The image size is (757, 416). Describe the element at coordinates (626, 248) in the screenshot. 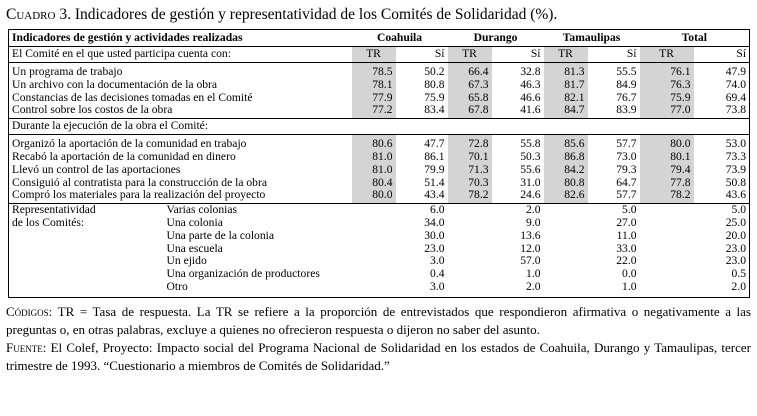

I see `data-cell: 33.0` at that location.